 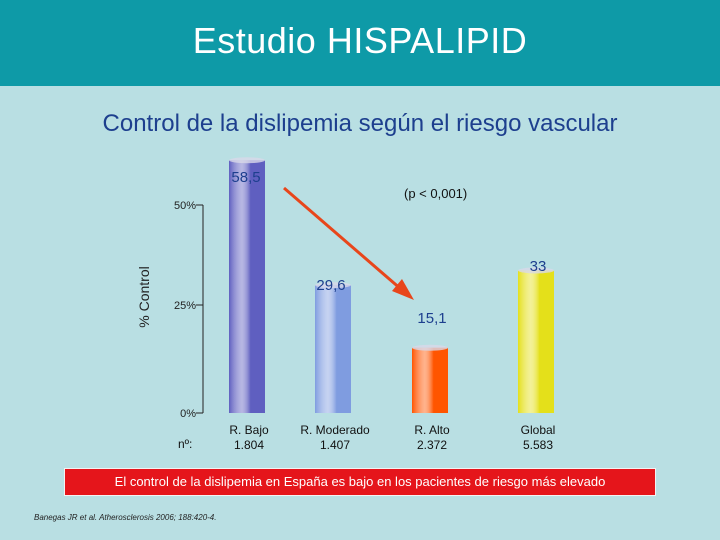 What do you see at coordinates (185, 444) in the screenshot?
I see `n-label: nº:` at bounding box center [185, 444].